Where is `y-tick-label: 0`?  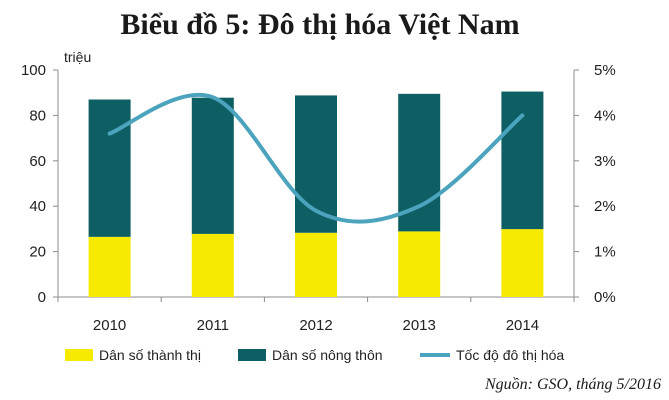
y-tick-label: 0 is located at coordinates (42, 297).